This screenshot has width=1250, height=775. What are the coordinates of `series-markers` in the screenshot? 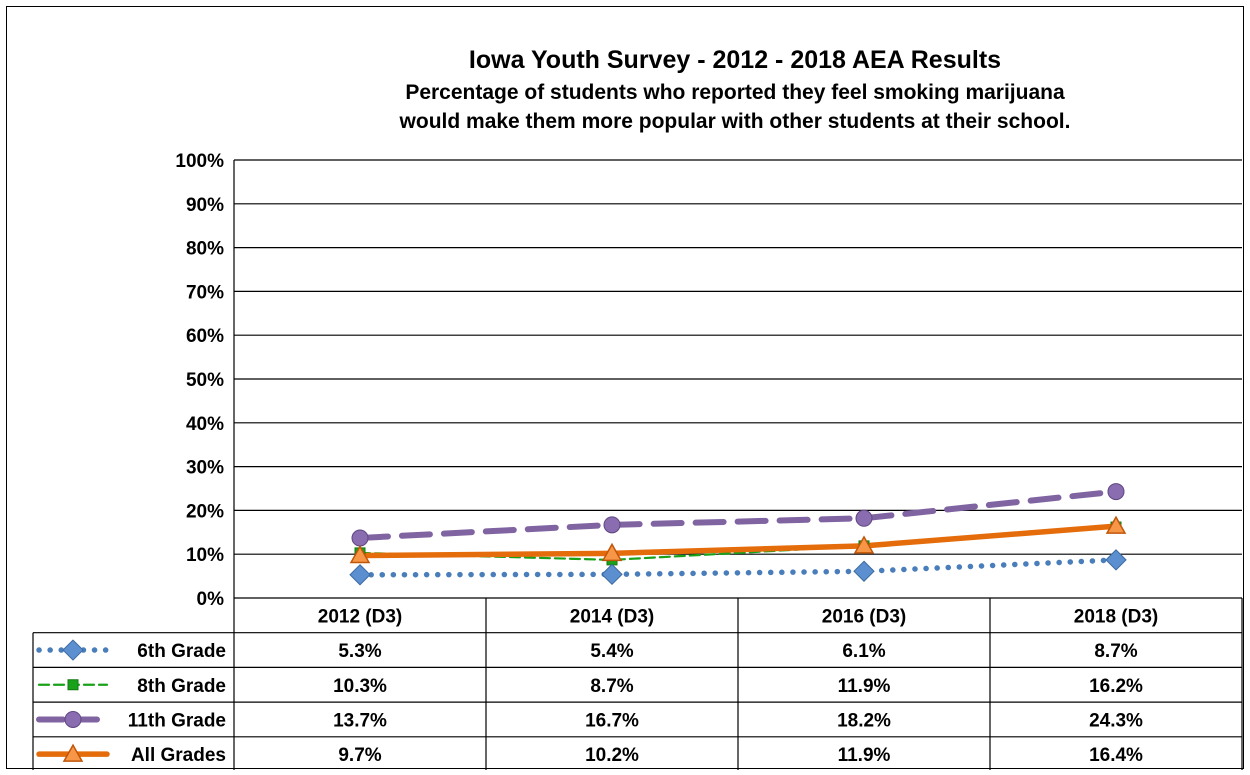 It's located at (738, 534).